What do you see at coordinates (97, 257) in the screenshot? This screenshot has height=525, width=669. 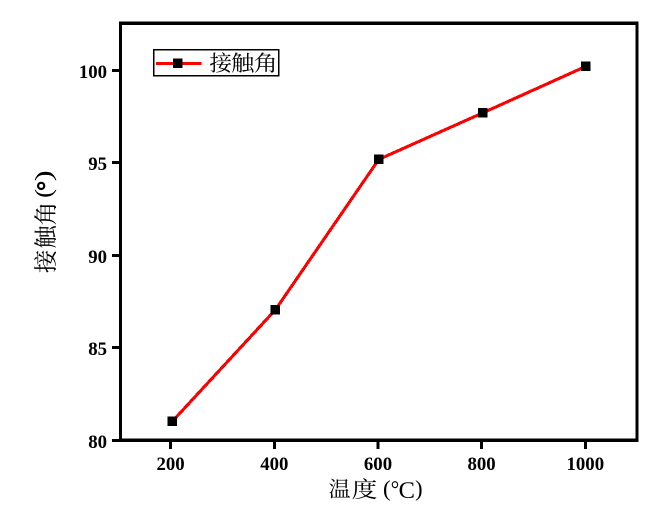 I see `svg-text: 90` at bounding box center [97, 257].